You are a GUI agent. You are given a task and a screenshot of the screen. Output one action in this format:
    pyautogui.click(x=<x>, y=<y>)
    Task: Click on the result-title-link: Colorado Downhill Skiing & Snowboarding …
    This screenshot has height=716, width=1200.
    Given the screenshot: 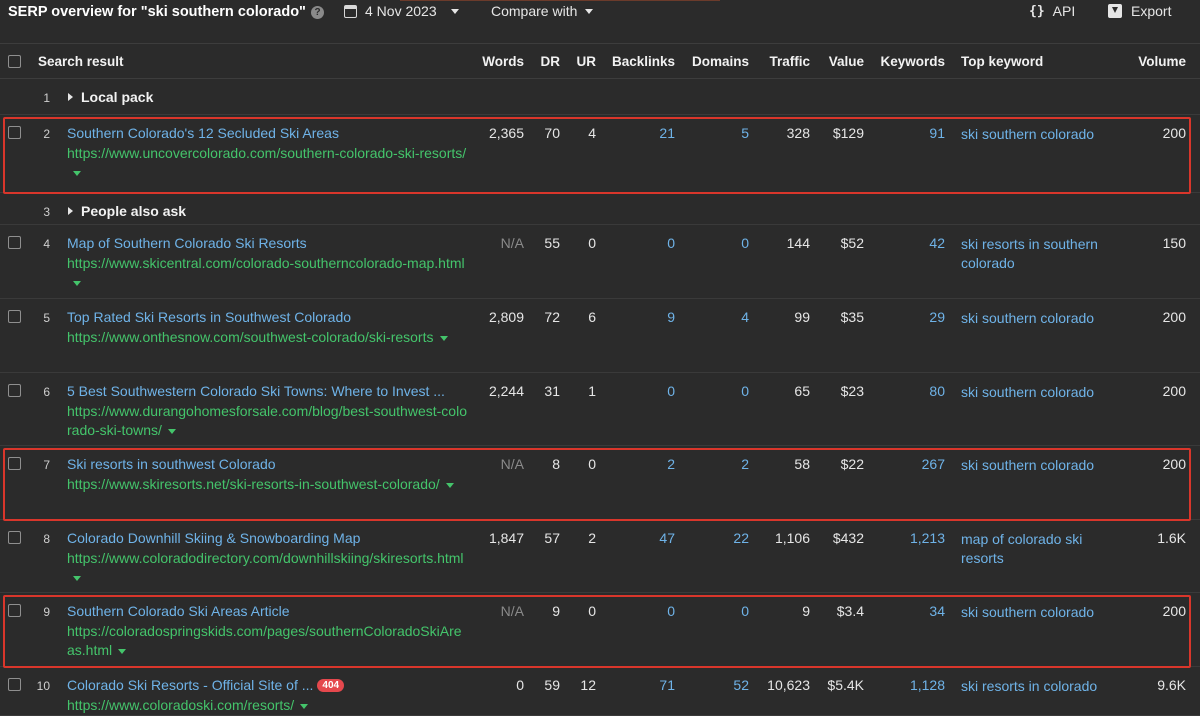 What is the action you would take?
    pyautogui.click(x=267, y=538)
    